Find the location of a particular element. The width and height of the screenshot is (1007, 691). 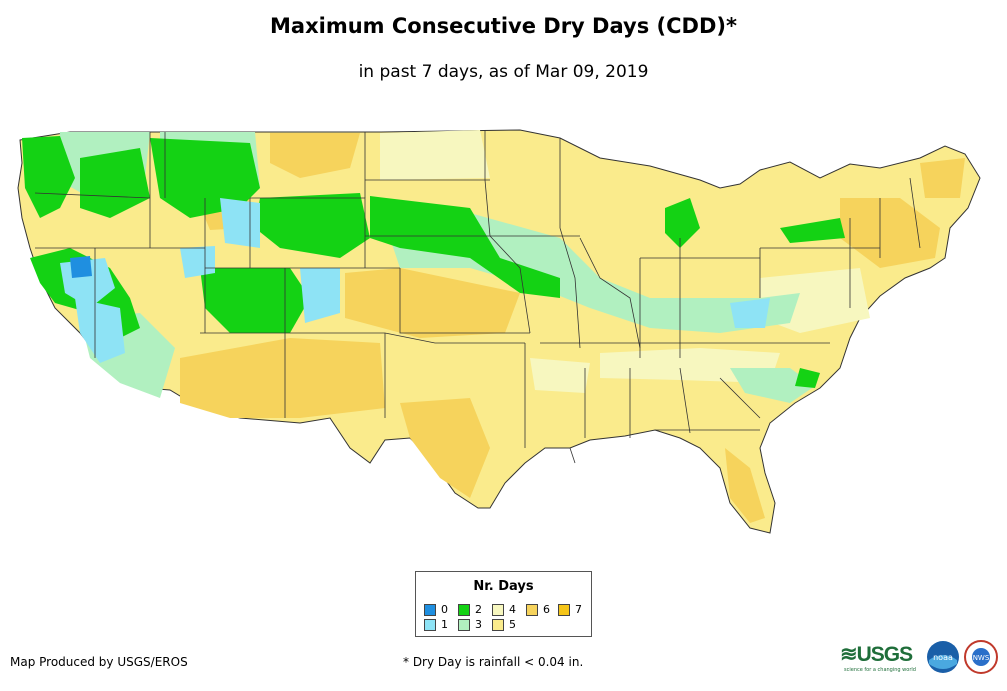

legend-item-2: 2 is located at coordinates (470, 609).